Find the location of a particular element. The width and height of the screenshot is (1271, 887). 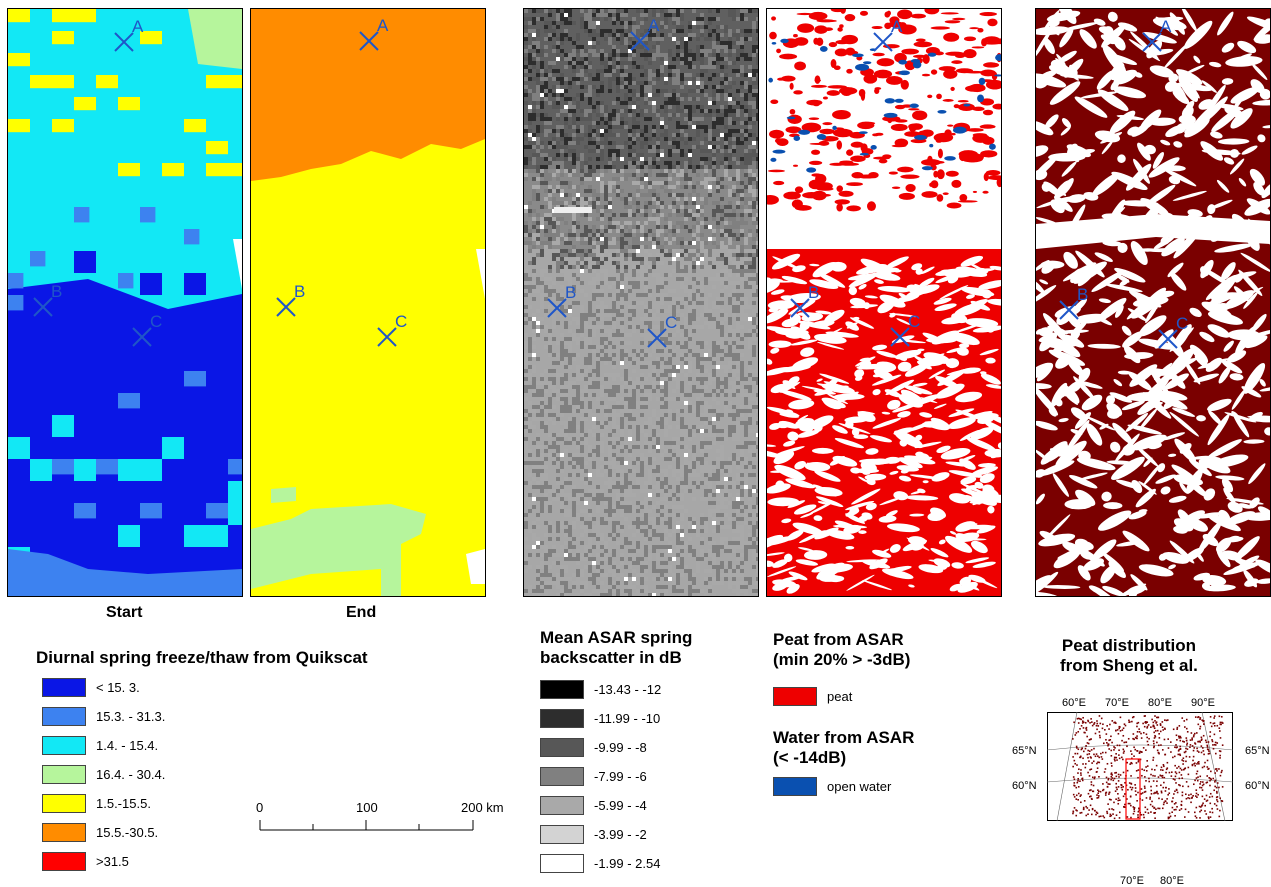

quikscat-legend-item: 1.5.-15.5. is located at coordinates (96, 803).